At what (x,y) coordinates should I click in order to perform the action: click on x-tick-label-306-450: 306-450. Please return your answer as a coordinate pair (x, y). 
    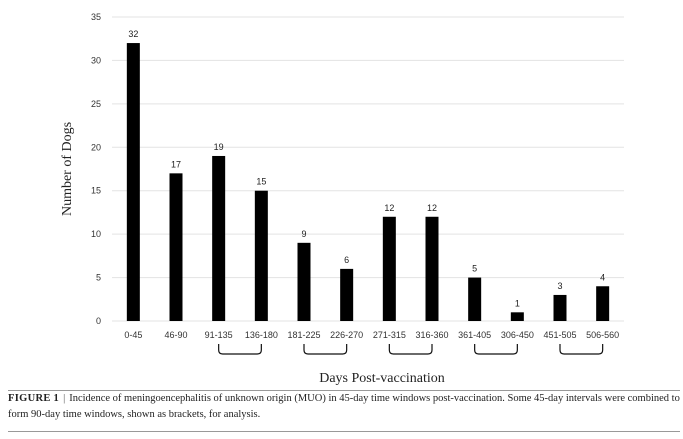
    Looking at the image, I should click on (517, 335).